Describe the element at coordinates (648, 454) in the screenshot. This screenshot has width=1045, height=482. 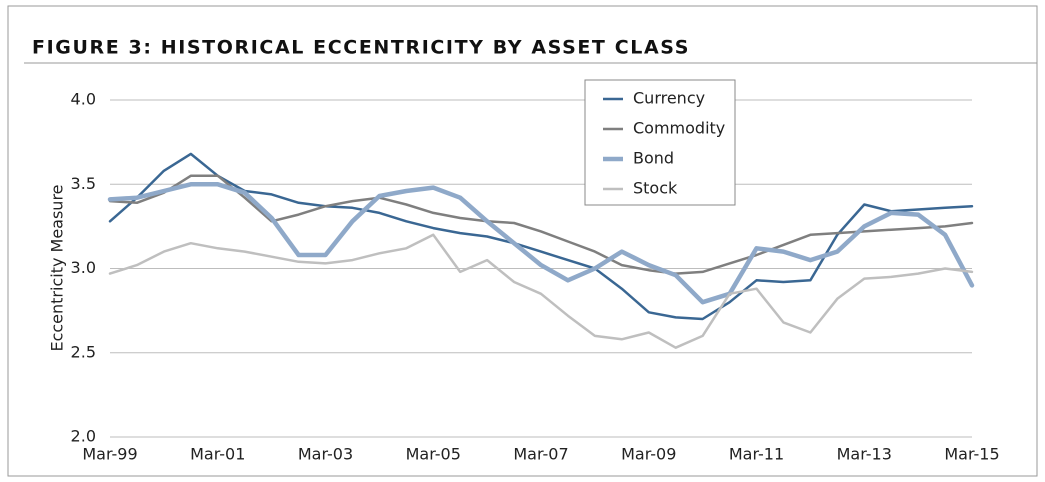
I see `x-tick-label: Mar-09` at that location.